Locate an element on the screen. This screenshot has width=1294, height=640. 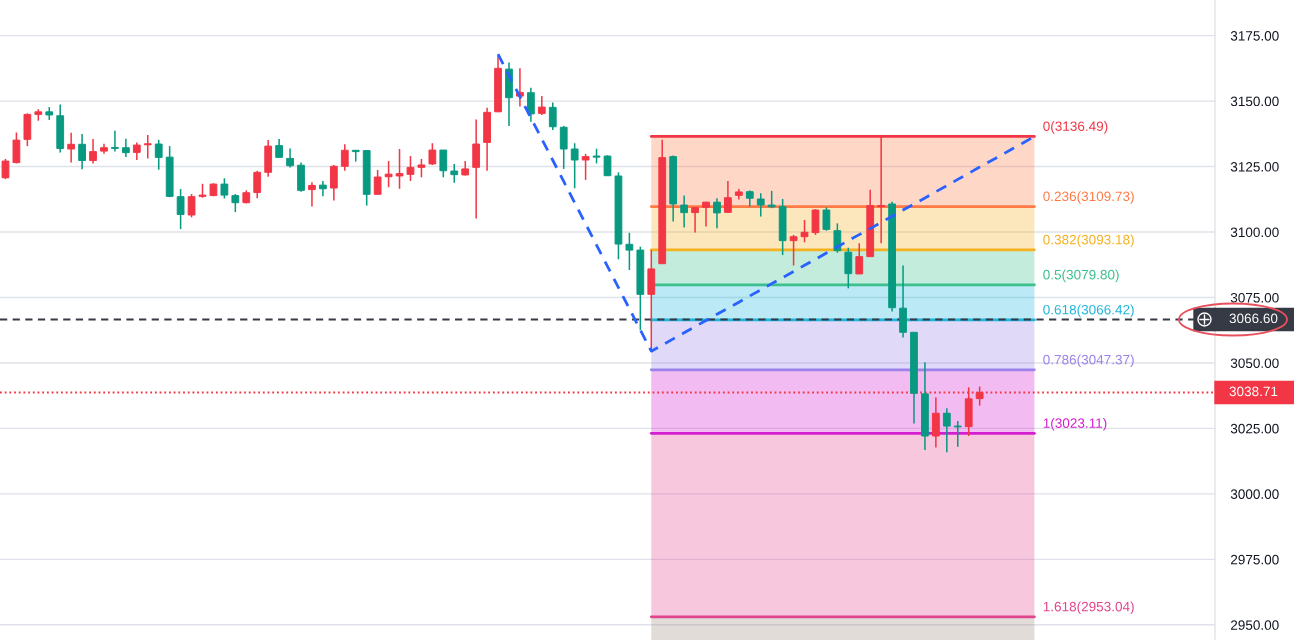
y-tick-label: 3075.00 is located at coordinates (1254, 297).